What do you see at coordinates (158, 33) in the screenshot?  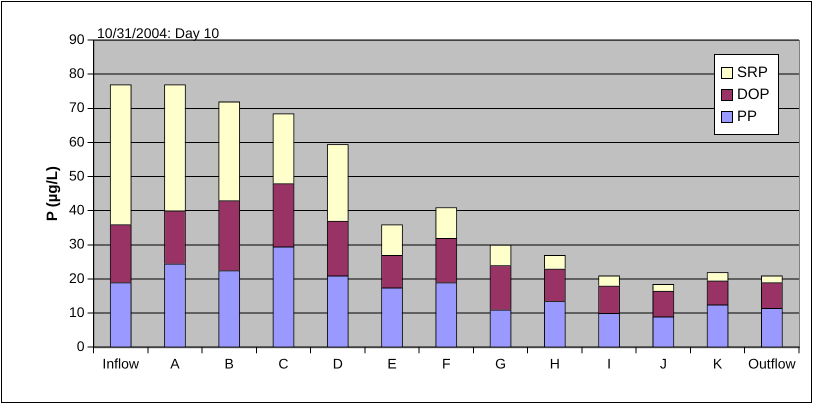 I see `chart-title: 10/31/2004: Day 10` at bounding box center [158, 33].